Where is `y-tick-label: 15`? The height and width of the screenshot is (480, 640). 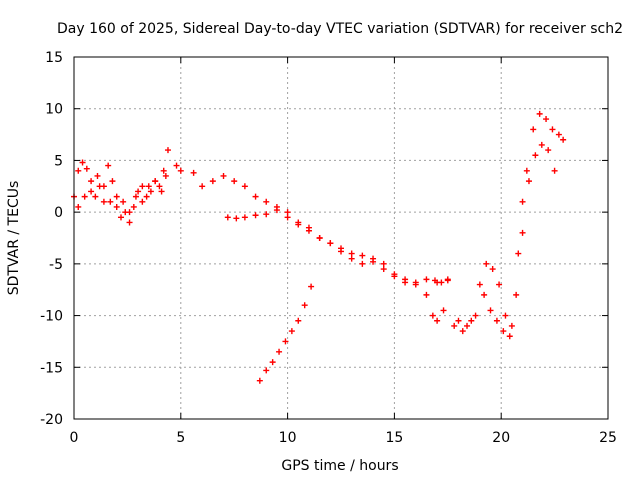 y-tick-label: 15 is located at coordinates (54, 58).